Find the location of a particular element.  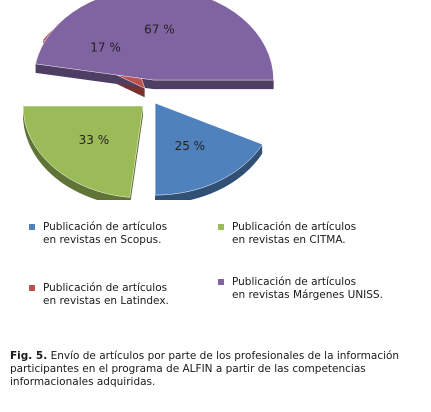

data-label-margenes: 67 % is located at coordinates (159, 30).